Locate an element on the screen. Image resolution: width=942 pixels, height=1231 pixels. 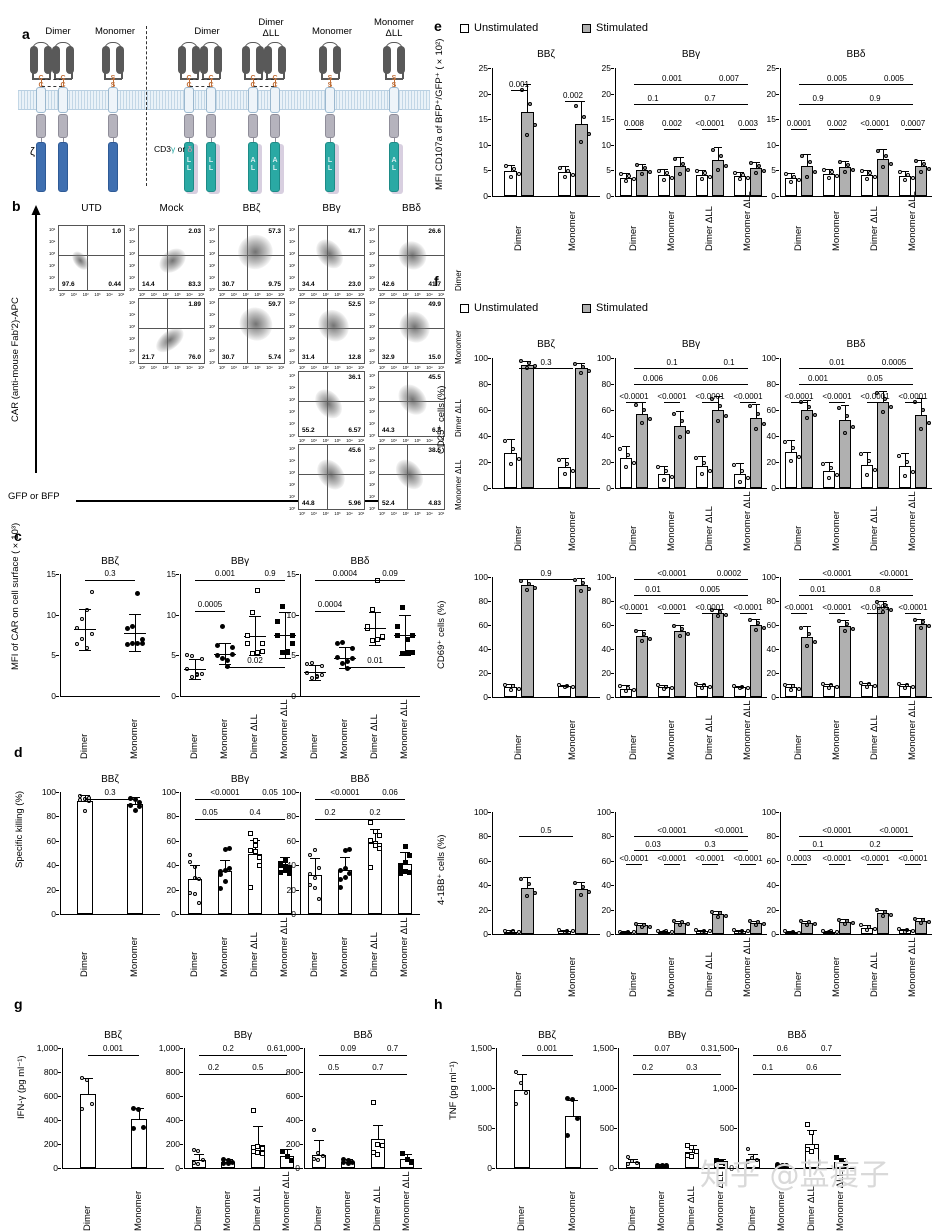
quadrant-ll-value: 44.8 is located at coordinates (308, 503).